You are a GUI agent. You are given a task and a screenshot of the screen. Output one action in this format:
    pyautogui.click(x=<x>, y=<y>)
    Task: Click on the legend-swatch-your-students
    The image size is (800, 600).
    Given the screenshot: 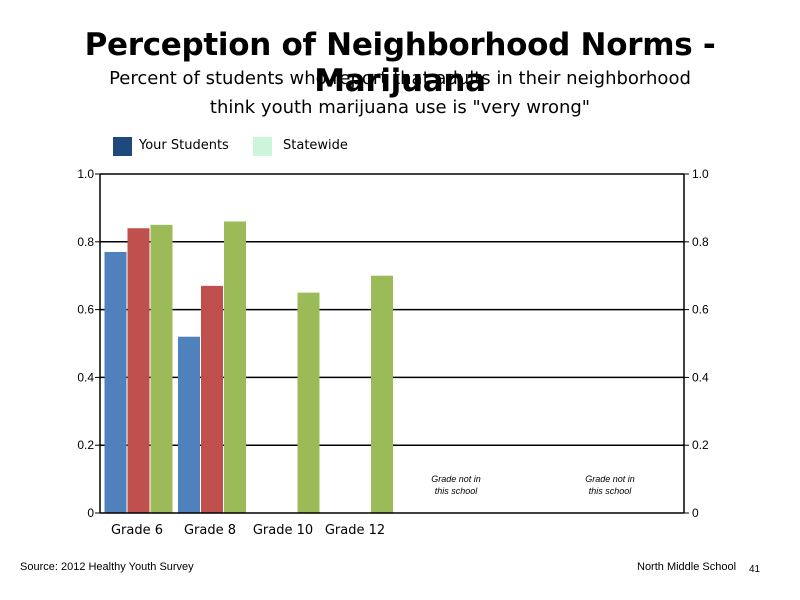 What is the action you would take?
    pyautogui.click(x=122, y=146)
    